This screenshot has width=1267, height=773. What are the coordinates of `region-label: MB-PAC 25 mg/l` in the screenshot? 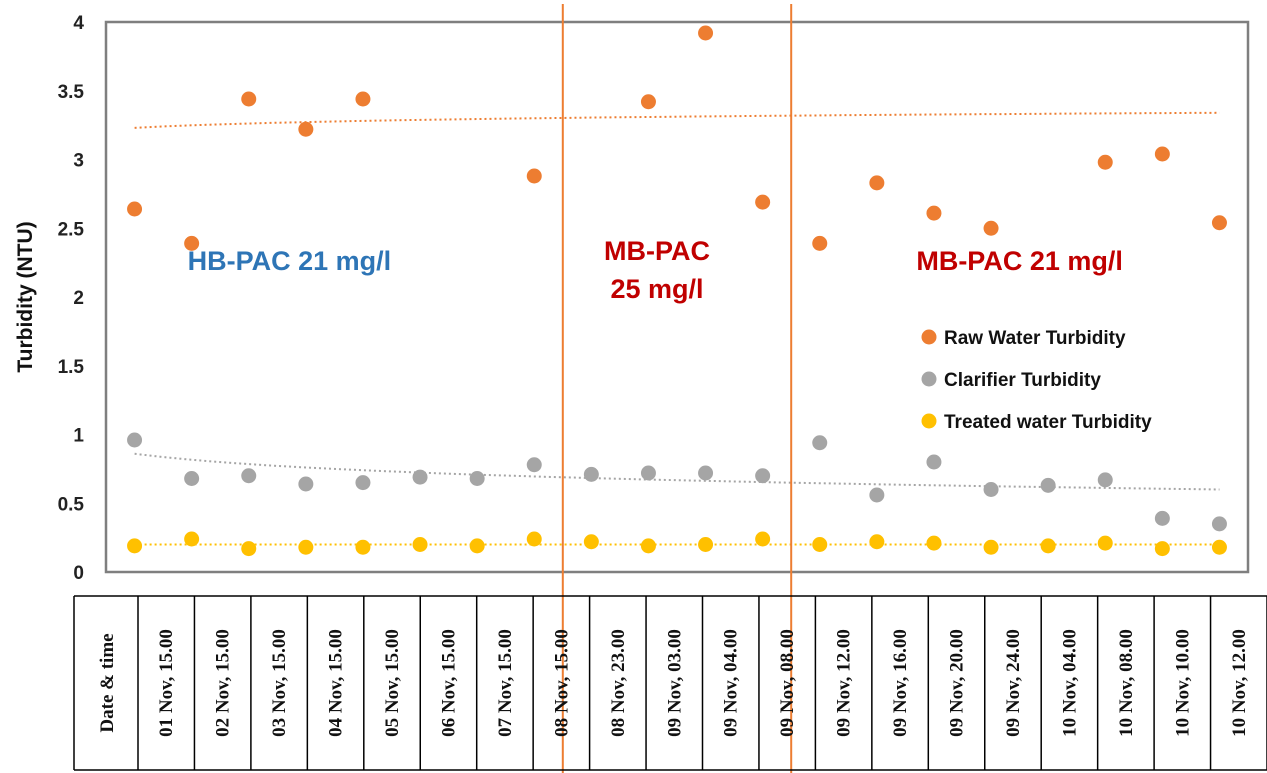 It's located at (657, 270).